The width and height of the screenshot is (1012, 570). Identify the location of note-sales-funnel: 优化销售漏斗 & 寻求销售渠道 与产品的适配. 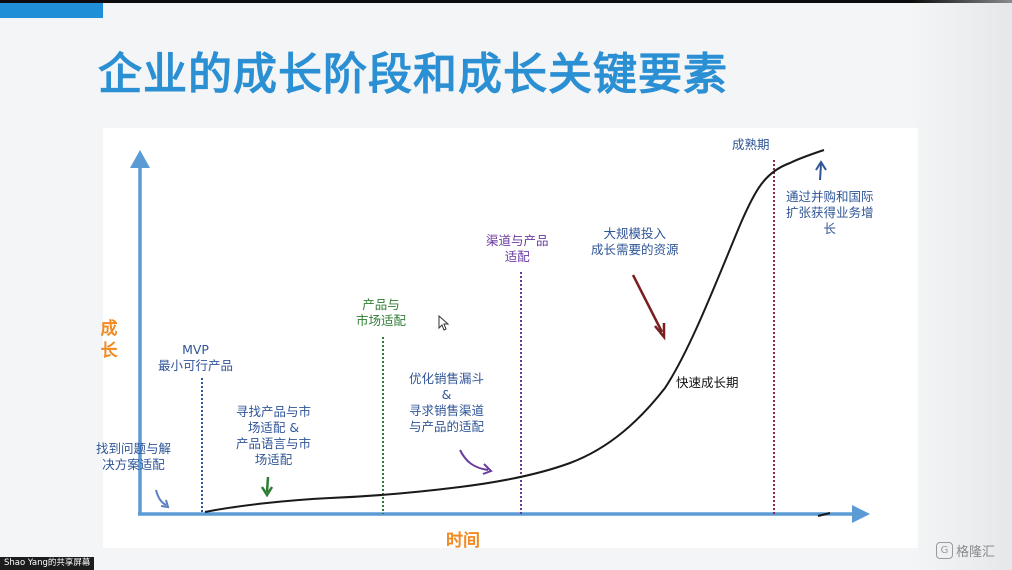
(447, 402).